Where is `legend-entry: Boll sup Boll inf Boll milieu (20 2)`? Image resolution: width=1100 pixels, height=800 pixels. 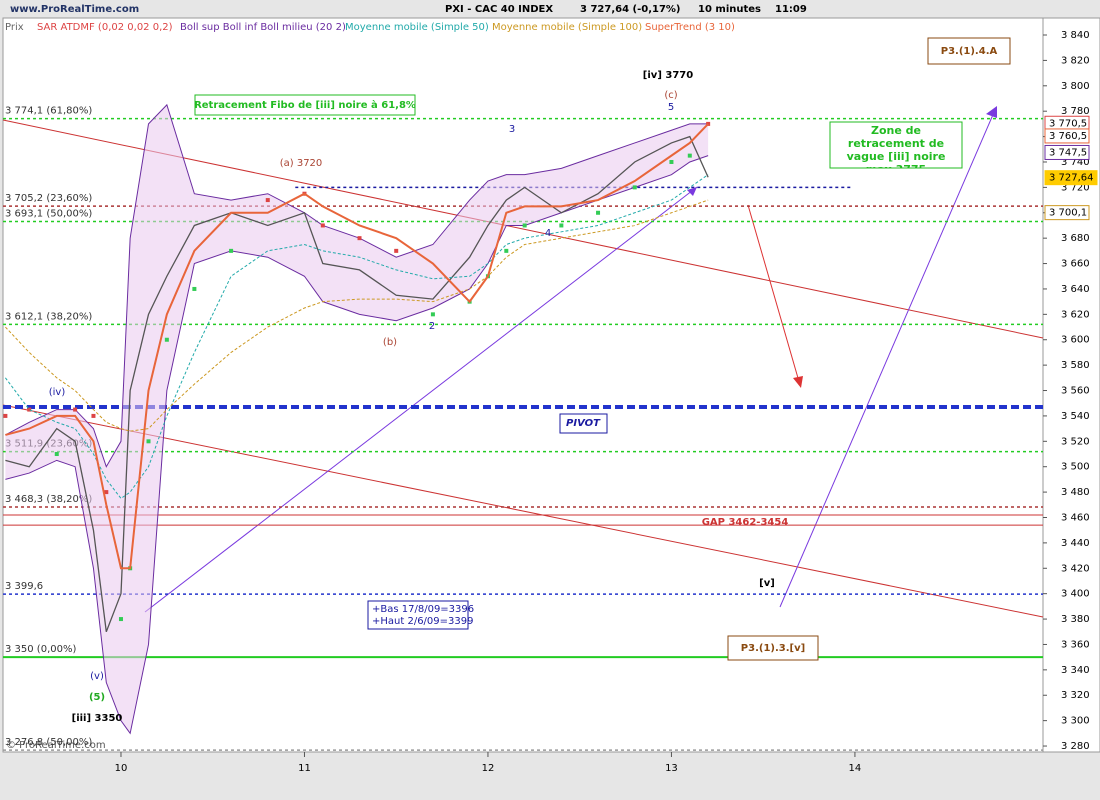 legend-entry: Boll sup Boll inf Boll milieu (20 2) is located at coordinates (263, 27).